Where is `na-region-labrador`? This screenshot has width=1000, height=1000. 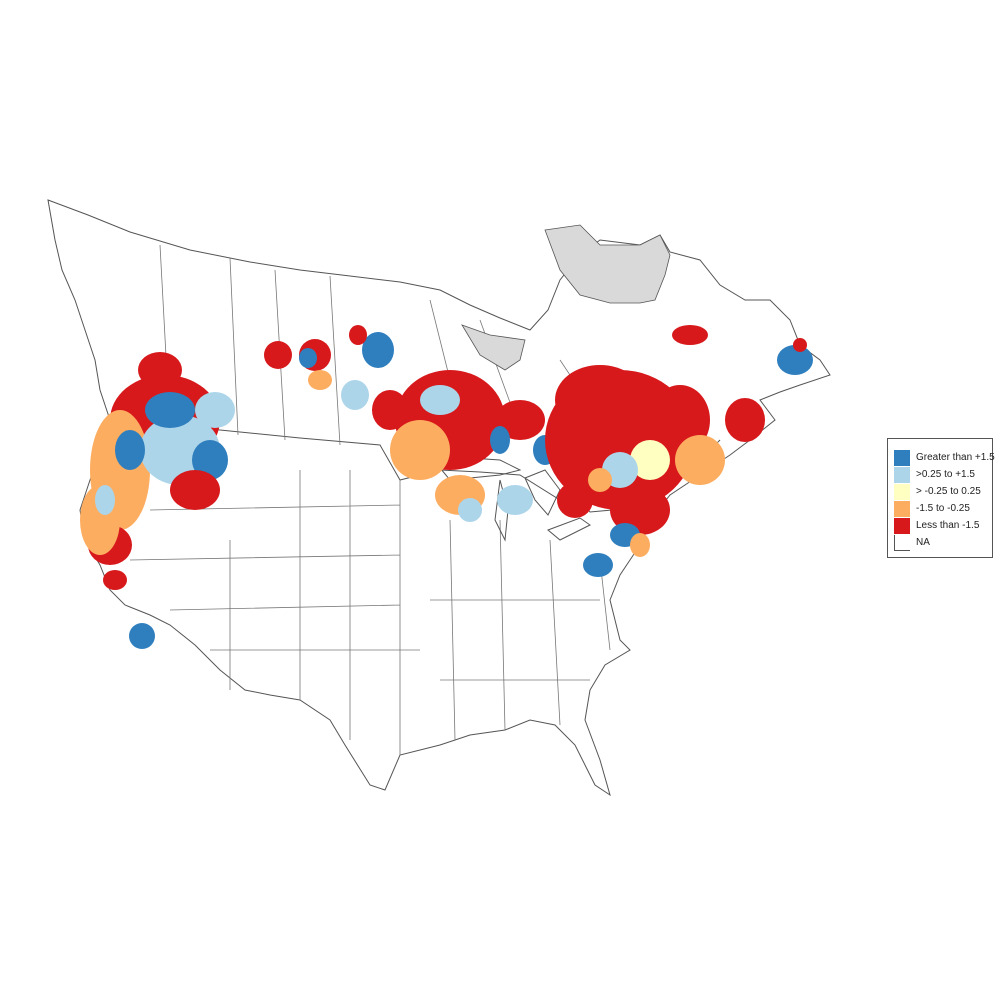
na-region-labrador is located at coordinates (607, 264).